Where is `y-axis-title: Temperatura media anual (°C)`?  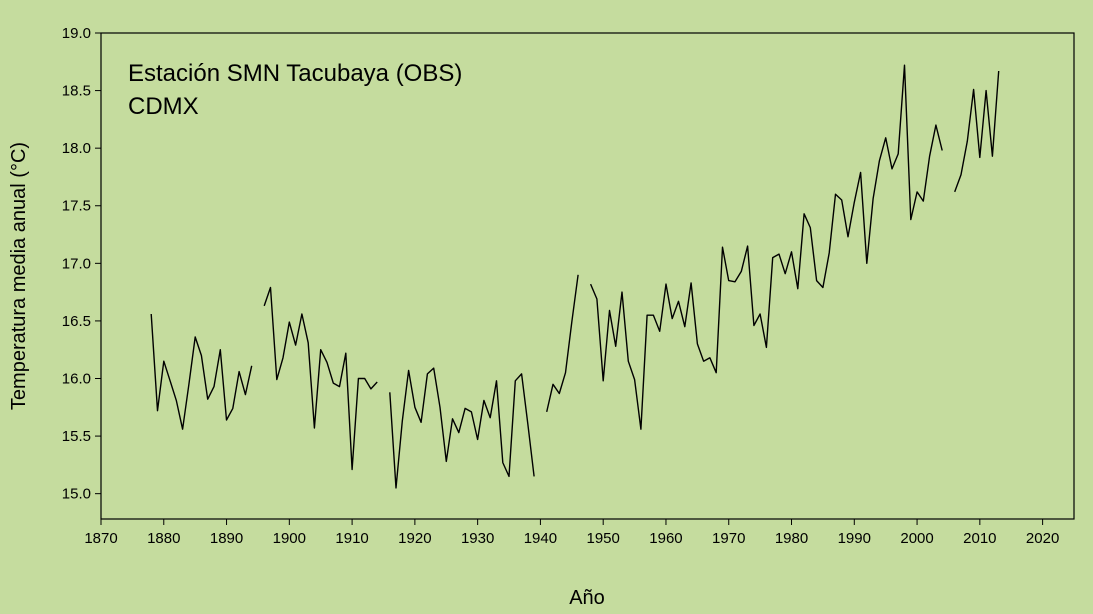 y-axis-title: Temperatura media anual (°C) is located at coordinates (19, 276).